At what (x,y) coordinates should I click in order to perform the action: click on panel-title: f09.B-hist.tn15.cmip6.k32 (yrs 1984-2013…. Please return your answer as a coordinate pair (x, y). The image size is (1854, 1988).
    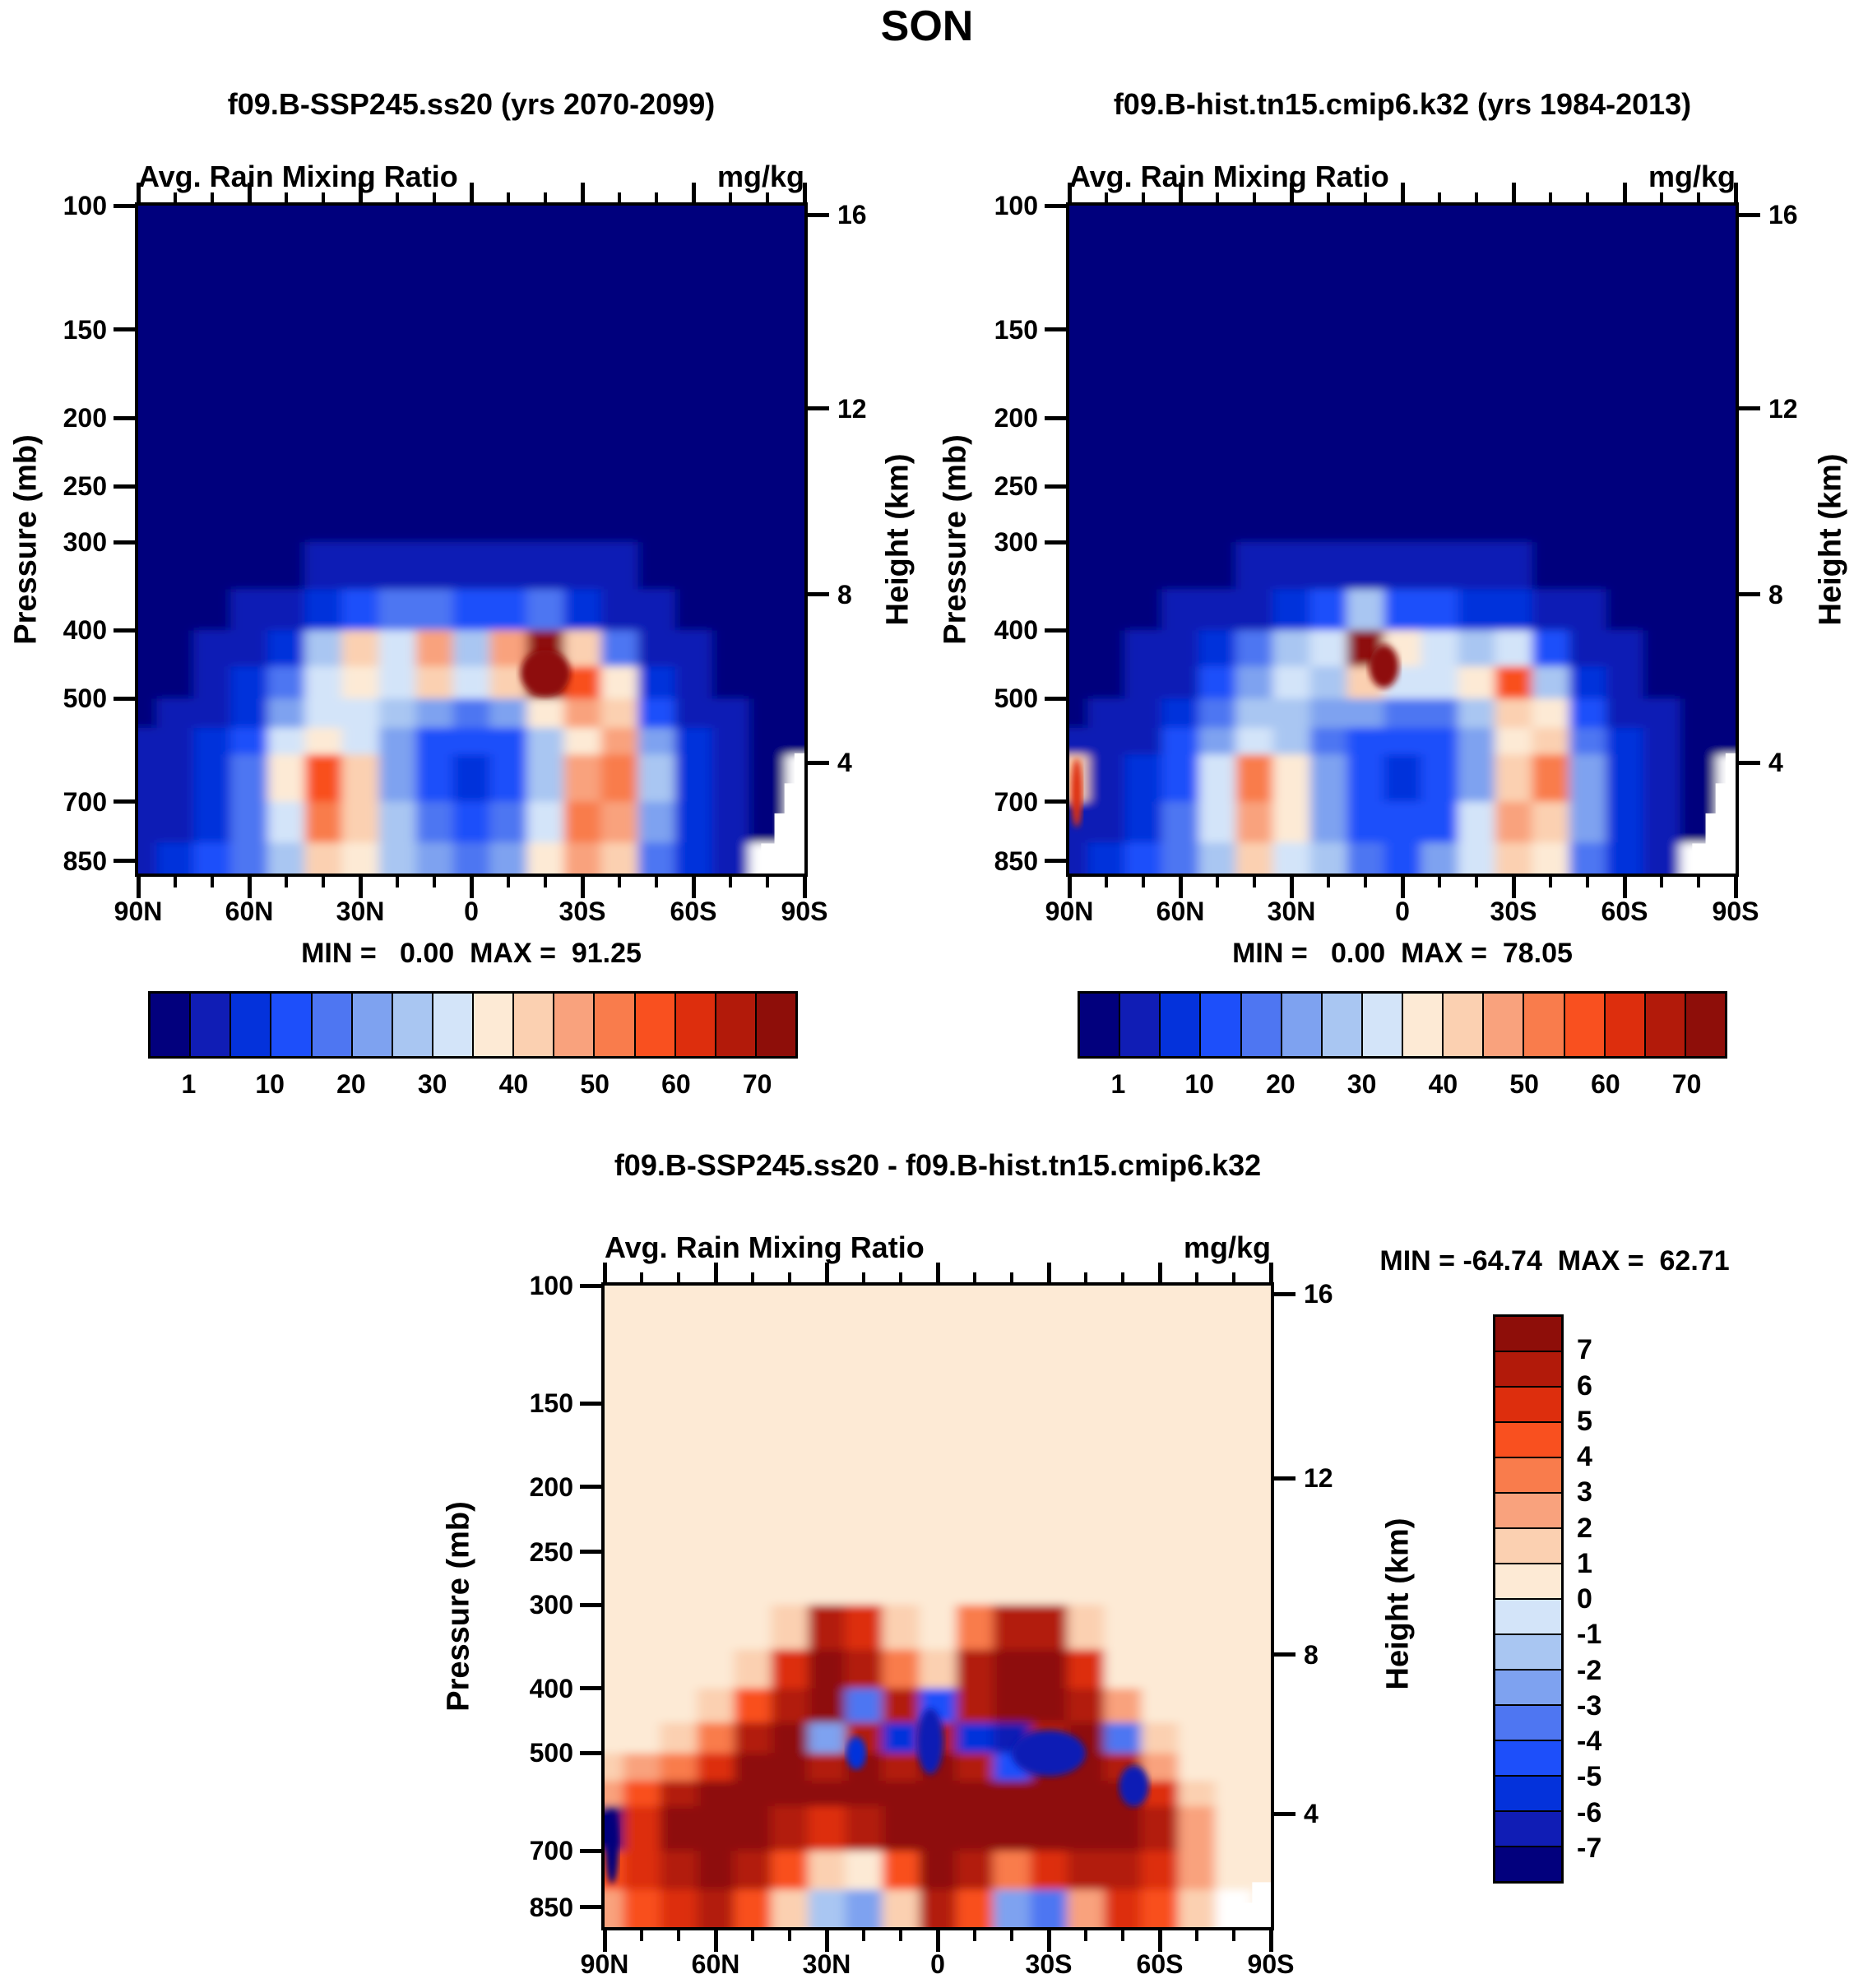
    Looking at the image, I should click on (1402, 104).